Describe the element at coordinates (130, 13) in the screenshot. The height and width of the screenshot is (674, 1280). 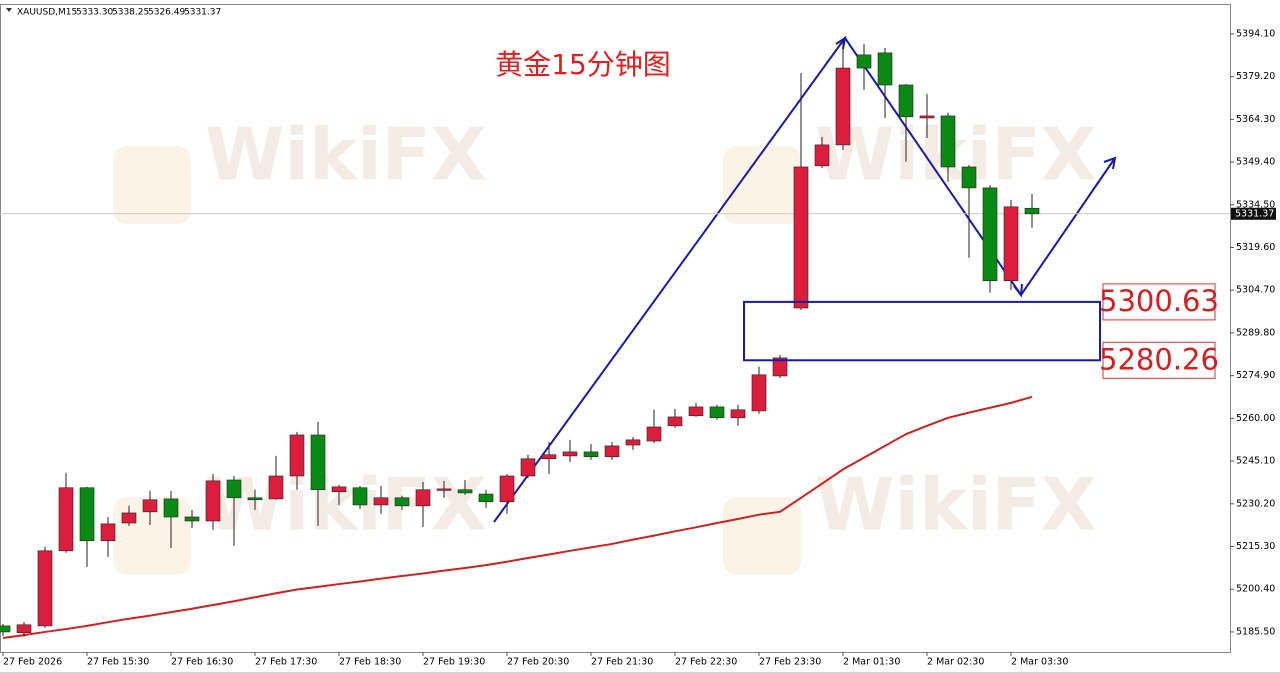
I see `header-high: 5338.25` at that location.